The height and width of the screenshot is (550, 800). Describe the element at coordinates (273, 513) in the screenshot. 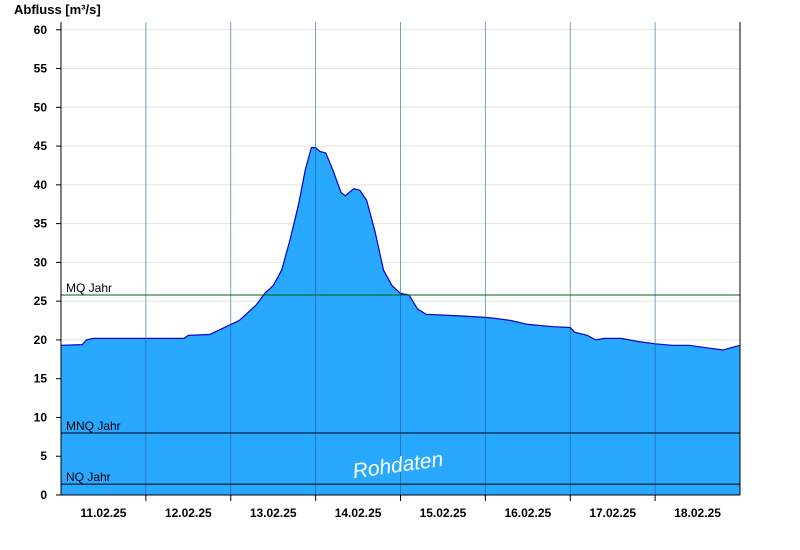

I see `x-tick-label: 13.02.25` at that location.